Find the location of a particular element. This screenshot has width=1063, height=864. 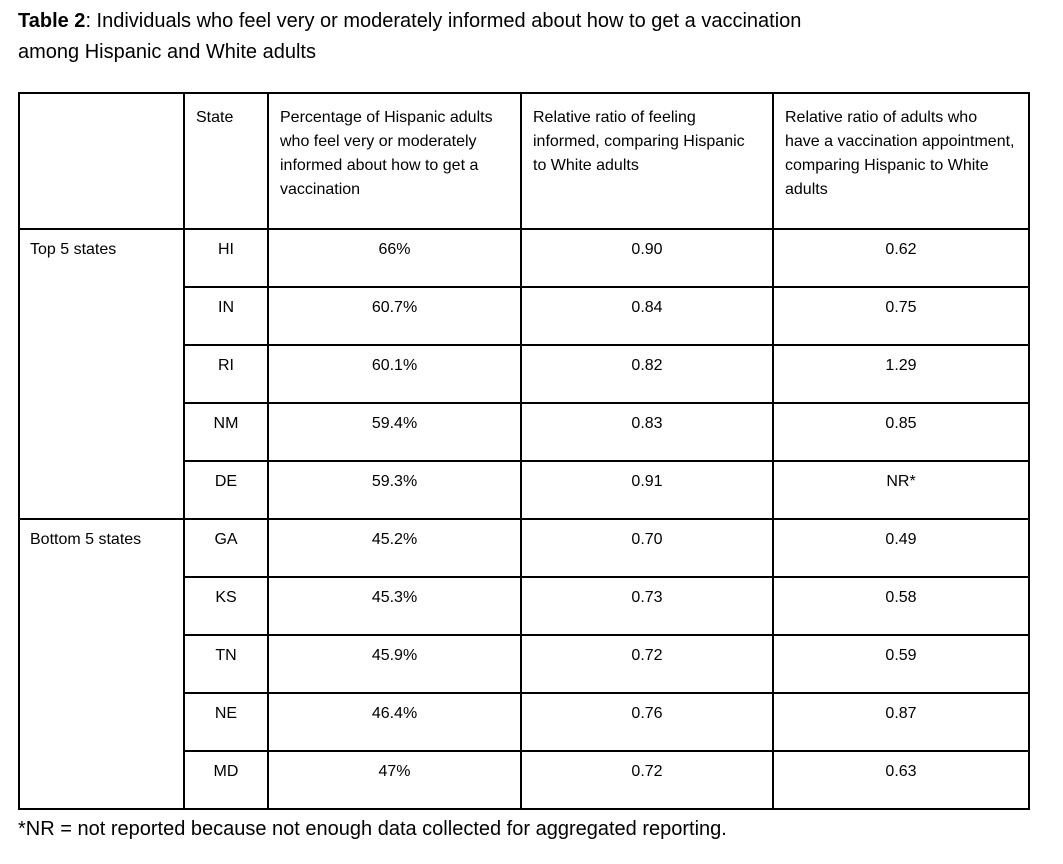

cell-ratio-informed: 0.70 is located at coordinates (647, 548).